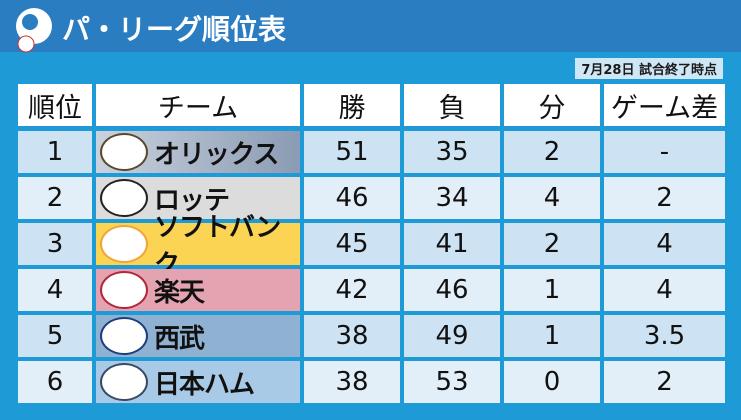 The image size is (741, 420). What do you see at coordinates (352, 152) in the screenshot?
I see `table-cell: 51` at bounding box center [352, 152].